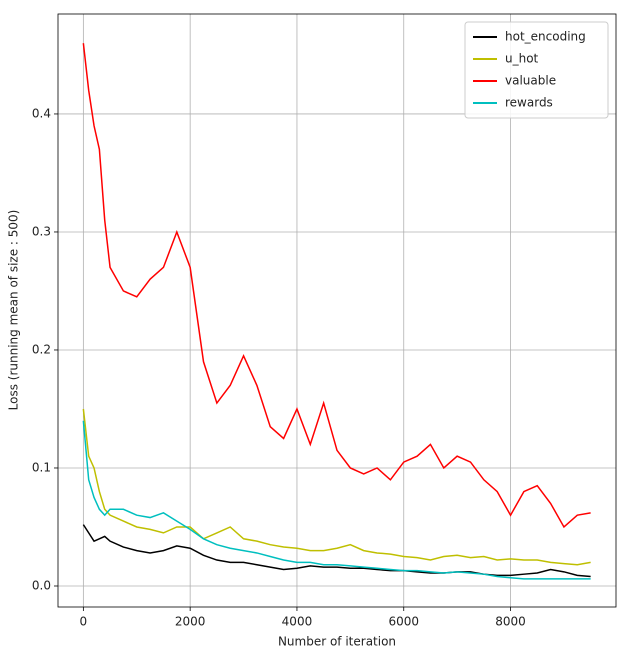 Image resolution: width=634 pixels, height=659 pixels. I want to click on legend-label: u_hot, so click(522, 59).